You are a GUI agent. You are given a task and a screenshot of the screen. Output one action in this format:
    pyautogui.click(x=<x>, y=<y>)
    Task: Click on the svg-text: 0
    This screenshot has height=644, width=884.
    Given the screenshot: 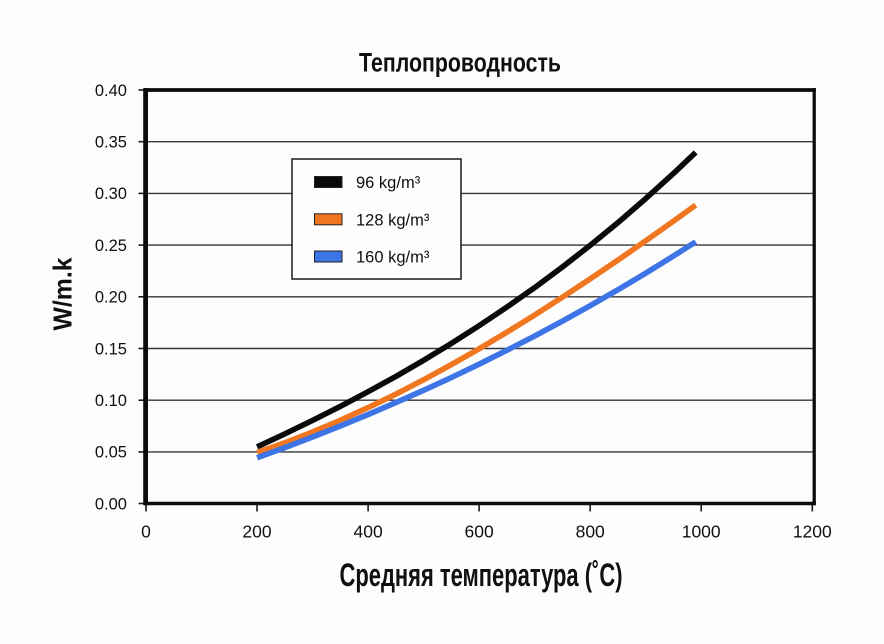 What is the action you would take?
    pyautogui.click(x=146, y=532)
    